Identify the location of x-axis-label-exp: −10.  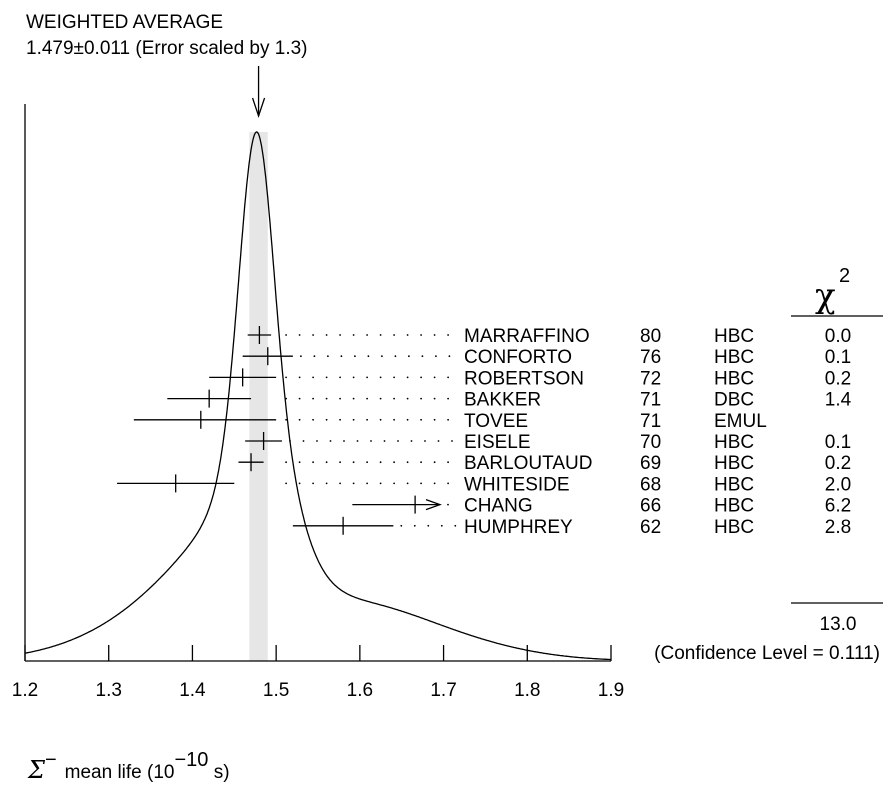
(192, 760).